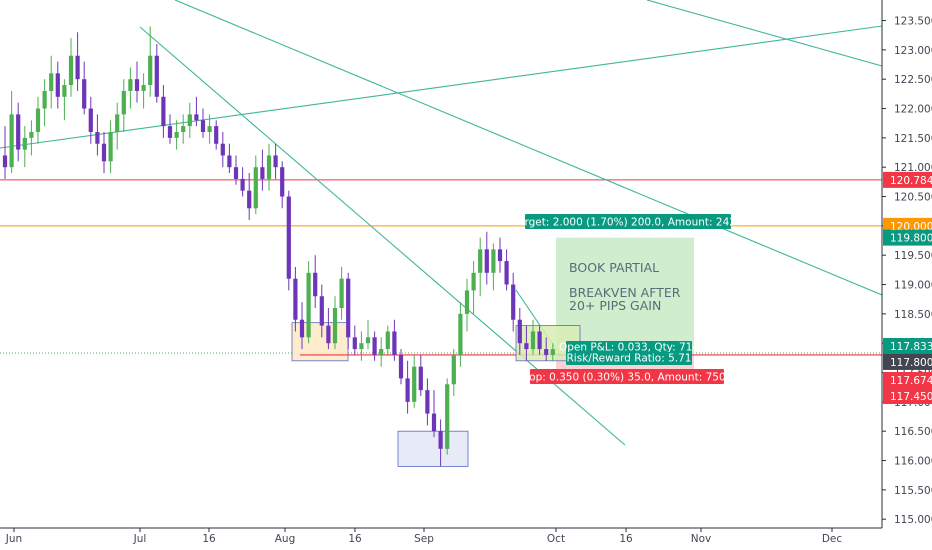 This screenshot has width=932, height=550. I want to click on open-pl-label: Open P&L: 0.033, Qty: 714, so click(629, 348).